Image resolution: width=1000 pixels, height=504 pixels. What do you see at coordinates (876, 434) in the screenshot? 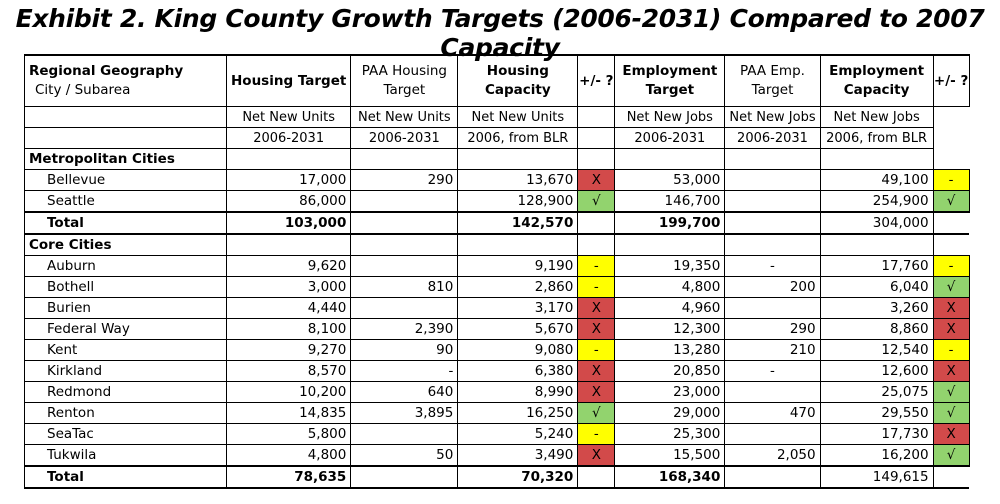
I see `employment-capacity-cell: 17,730` at bounding box center [876, 434].